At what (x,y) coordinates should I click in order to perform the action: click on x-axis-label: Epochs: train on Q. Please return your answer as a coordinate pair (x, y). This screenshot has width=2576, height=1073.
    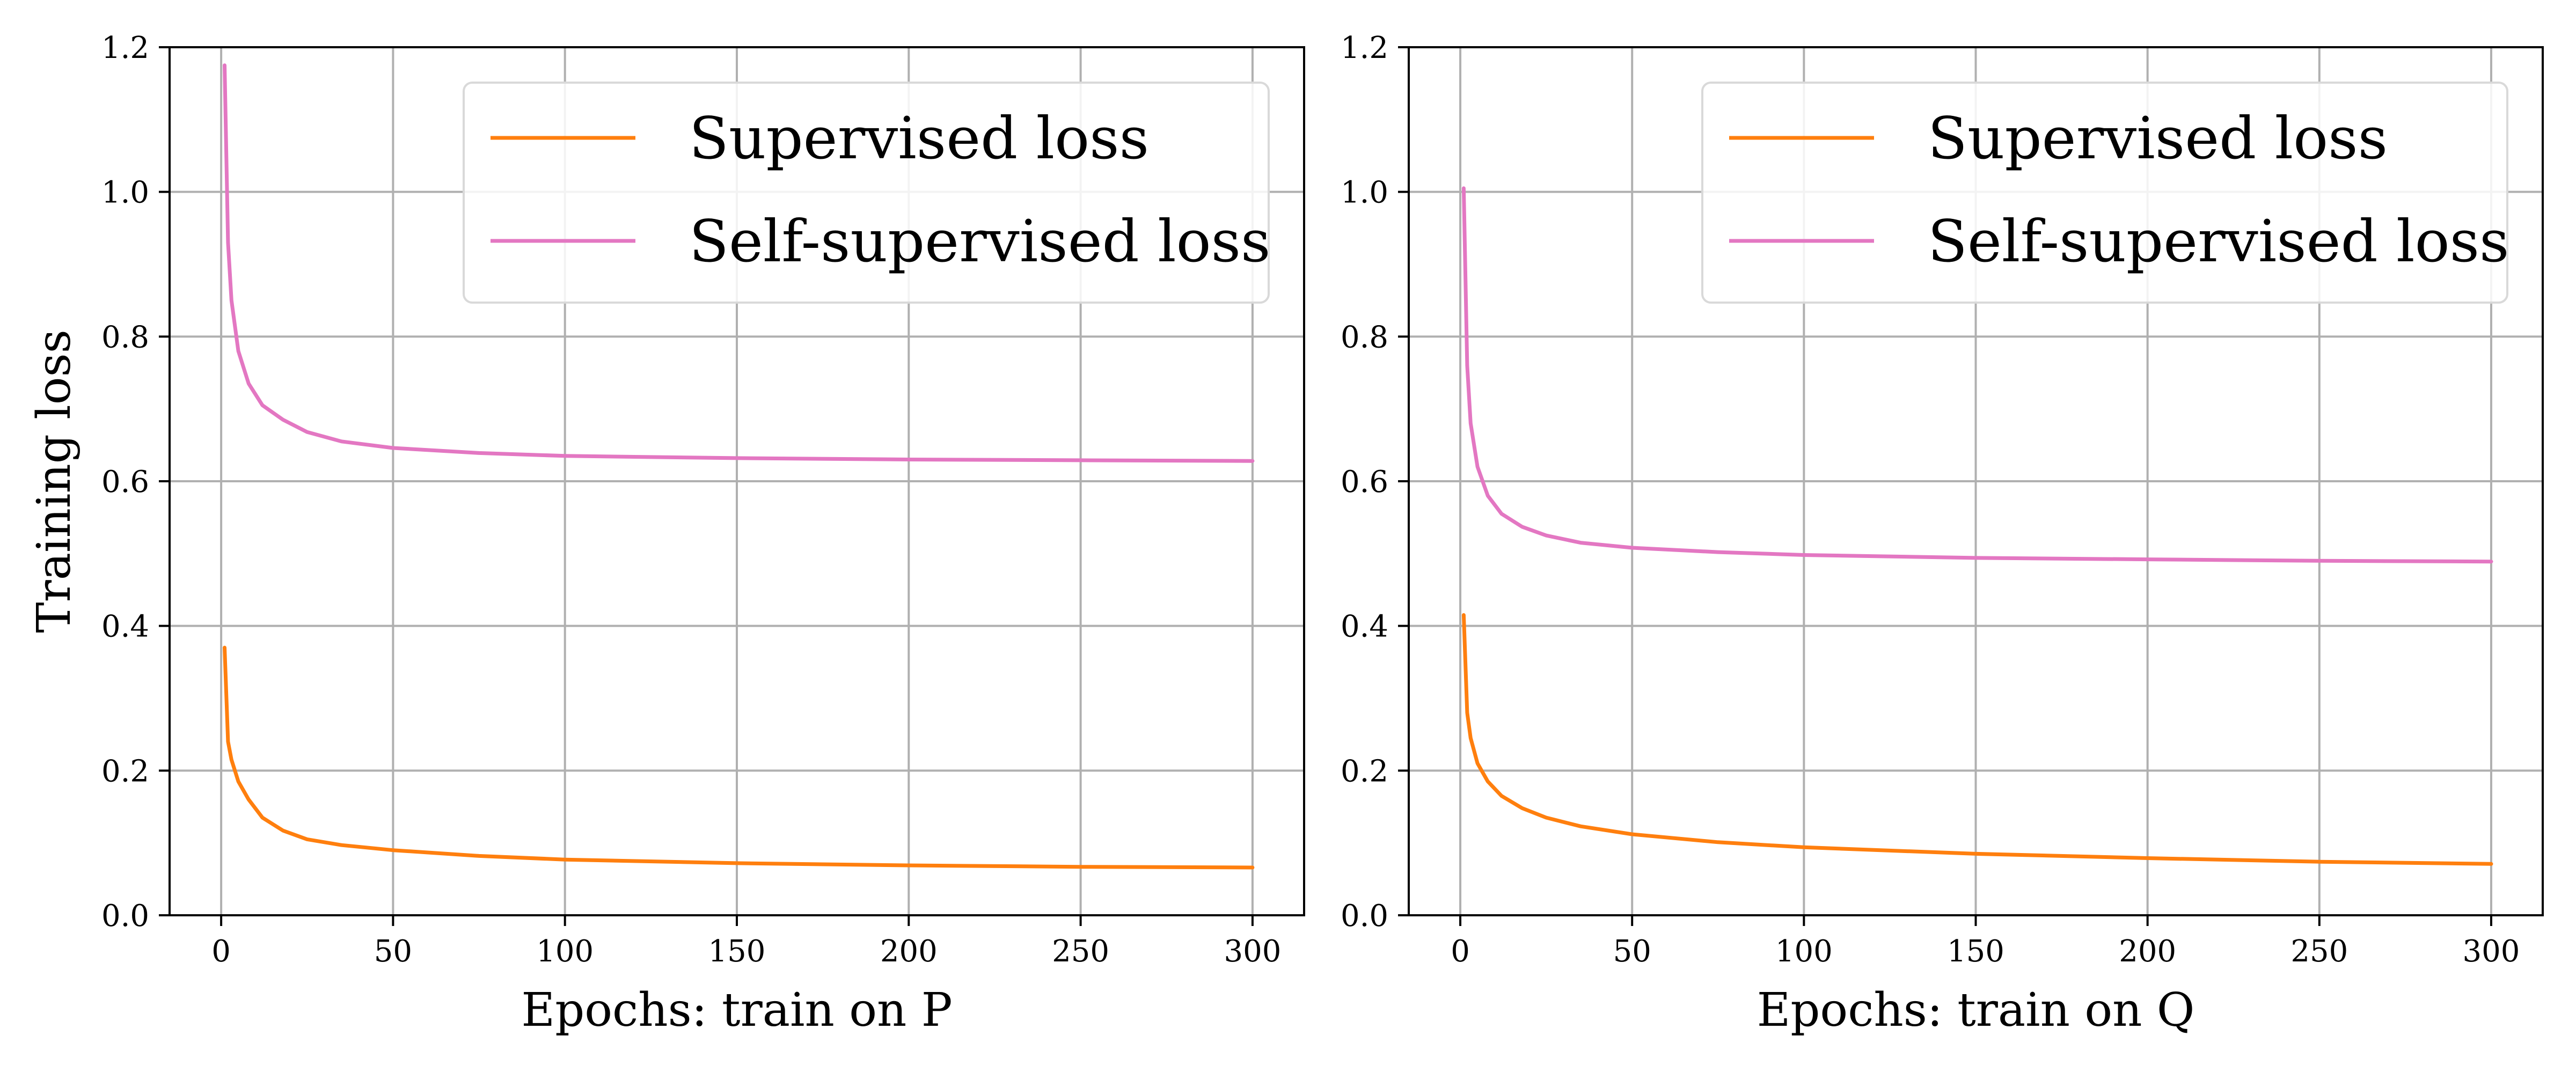
    Looking at the image, I should click on (1976, 1010).